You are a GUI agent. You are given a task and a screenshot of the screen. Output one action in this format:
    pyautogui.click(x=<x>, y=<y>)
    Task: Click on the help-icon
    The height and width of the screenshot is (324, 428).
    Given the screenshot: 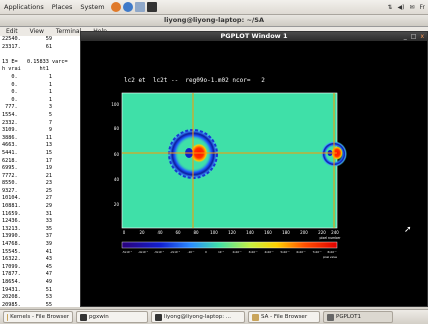 What is the action you would take?
    pyautogui.click(x=139, y=7)
    